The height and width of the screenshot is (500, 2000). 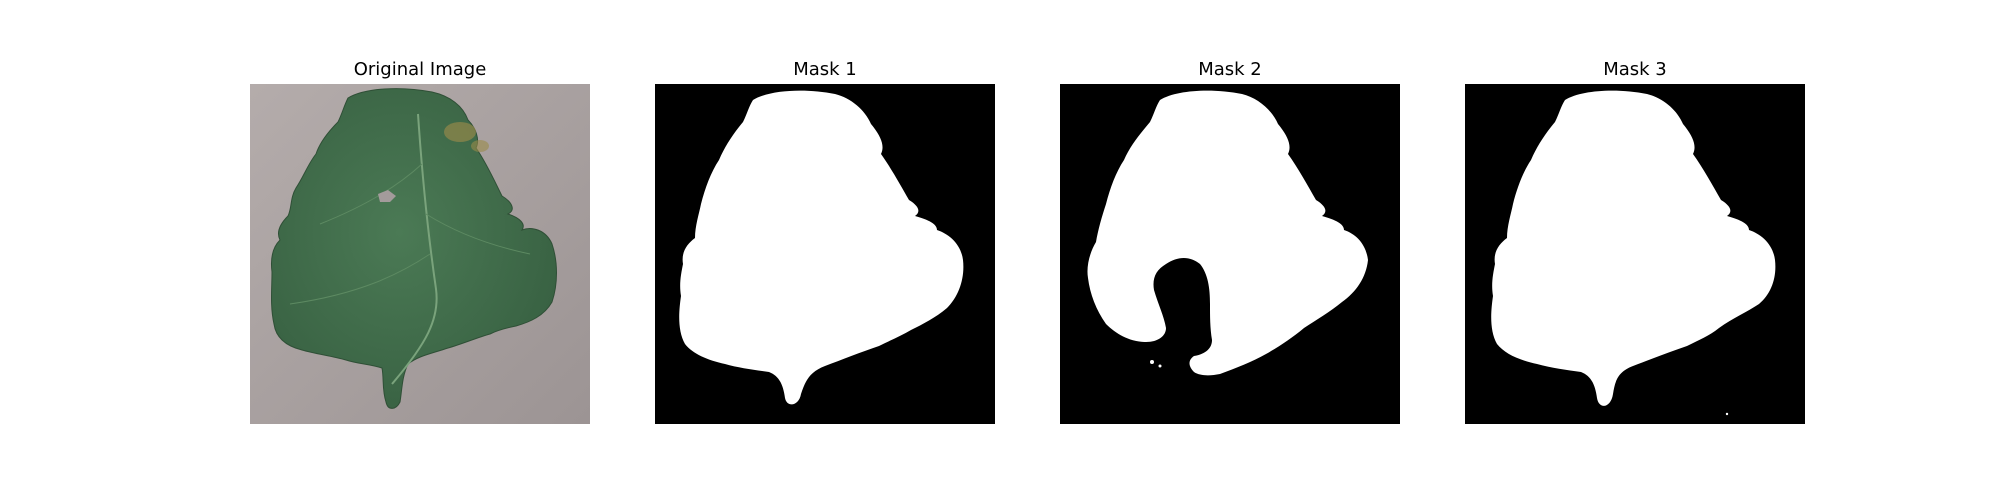 I want to click on mask-1-shape, so click(x=821, y=247).